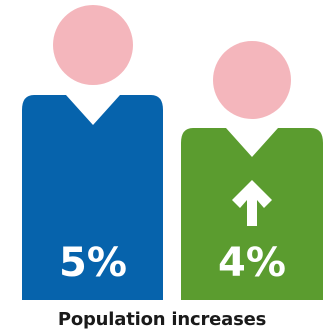  What do you see at coordinates (252, 80) in the screenshot?
I see `right-person-head` at bounding box center [252, 80].